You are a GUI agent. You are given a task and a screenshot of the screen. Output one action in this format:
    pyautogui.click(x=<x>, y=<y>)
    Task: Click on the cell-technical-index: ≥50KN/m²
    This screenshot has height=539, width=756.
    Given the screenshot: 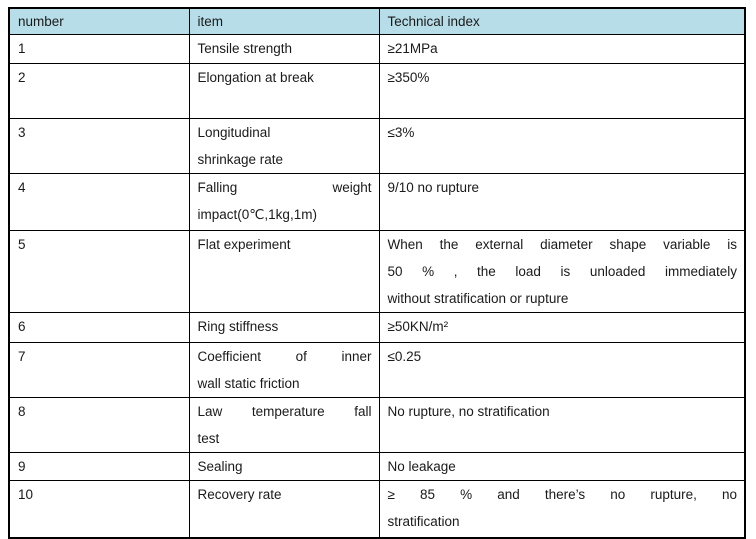 What is the action you would take?
    pyautogui.click(x=562, y=327)
    